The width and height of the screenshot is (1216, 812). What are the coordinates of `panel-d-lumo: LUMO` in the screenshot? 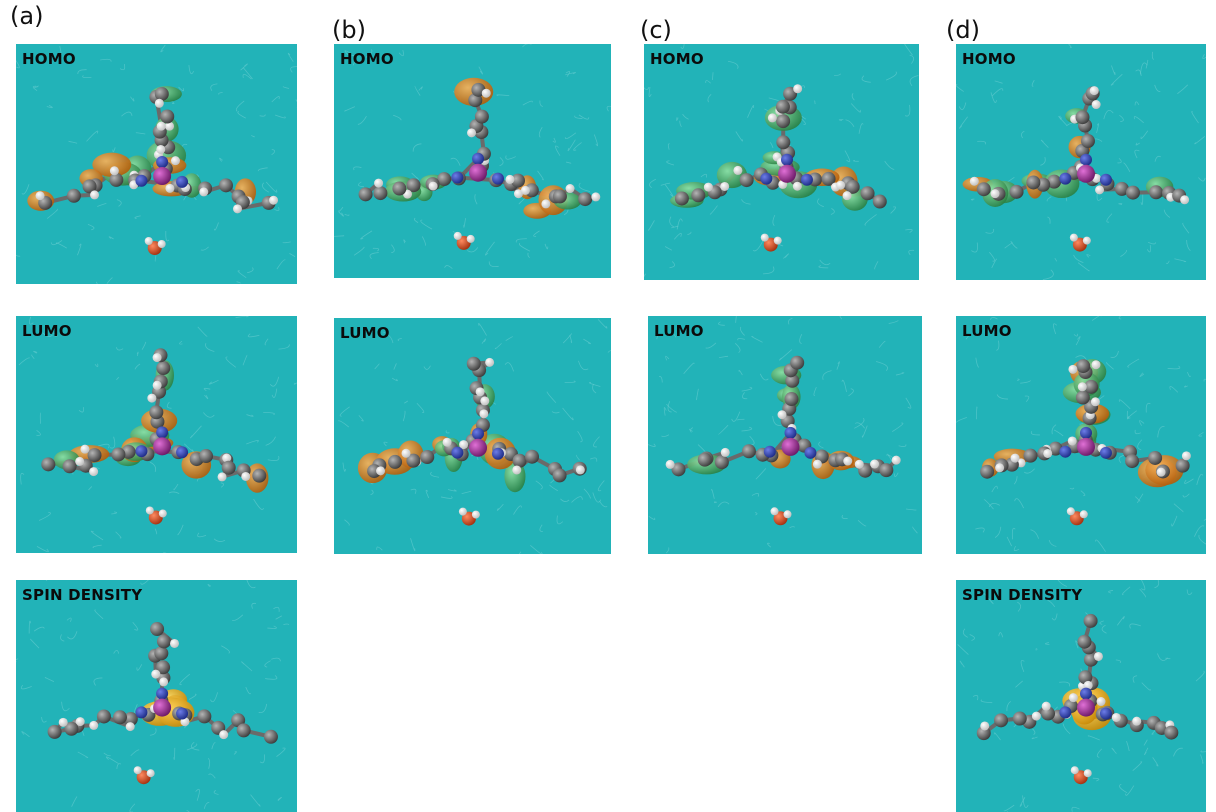 It's located at (1081, 435).